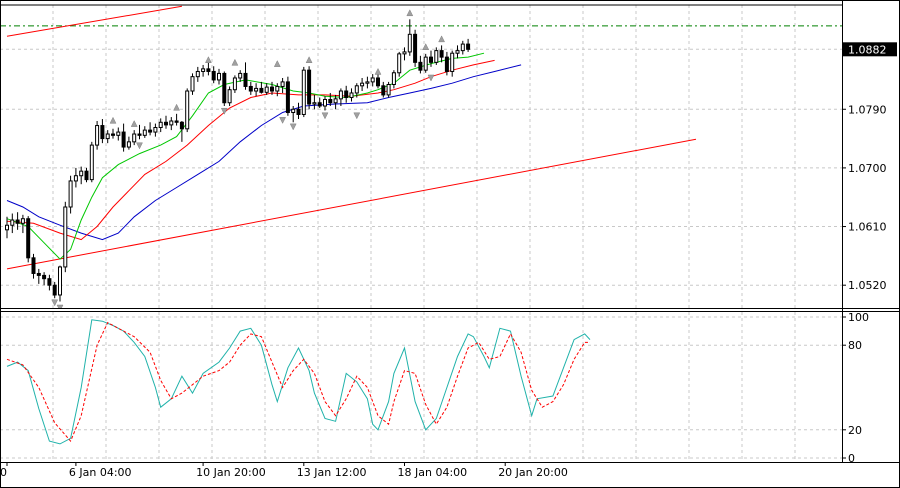 This screenshot has width=900, height=488. I want to click on stochastic-tick-label: 80, so click(855, 345).